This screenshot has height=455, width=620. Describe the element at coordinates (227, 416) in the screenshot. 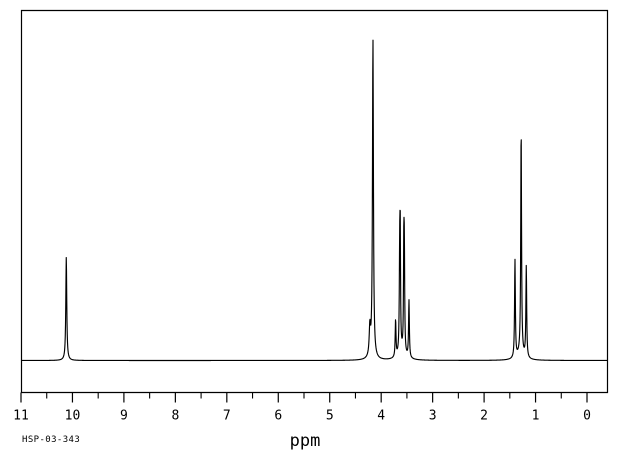

I see `tick-label-7: 7` at that location.